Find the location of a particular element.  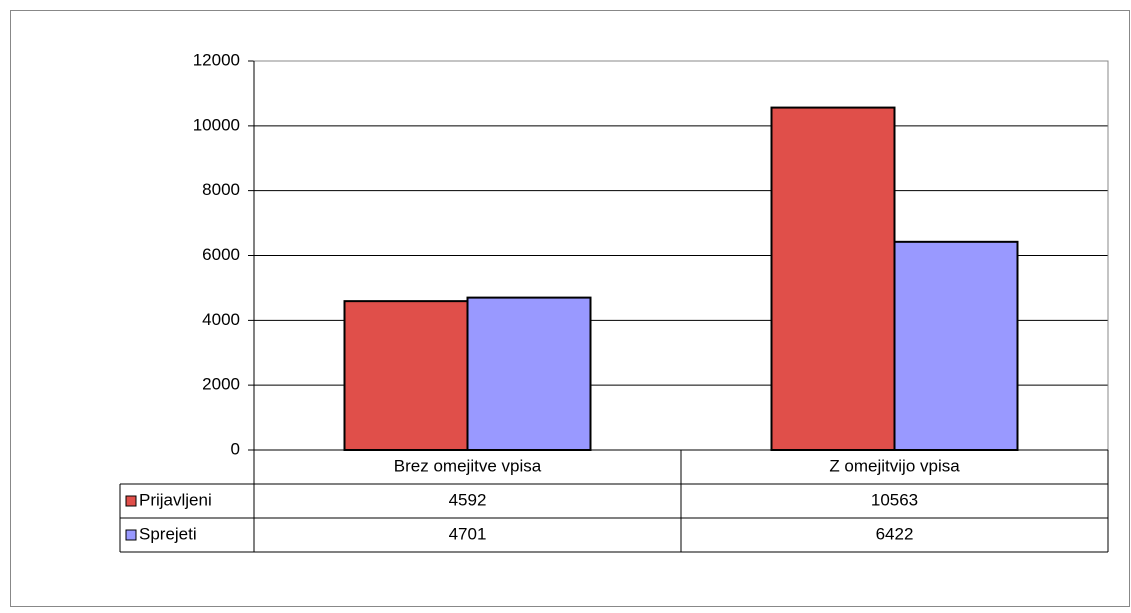

y-tick-label: 6000 is located at coordinates (221, 254).